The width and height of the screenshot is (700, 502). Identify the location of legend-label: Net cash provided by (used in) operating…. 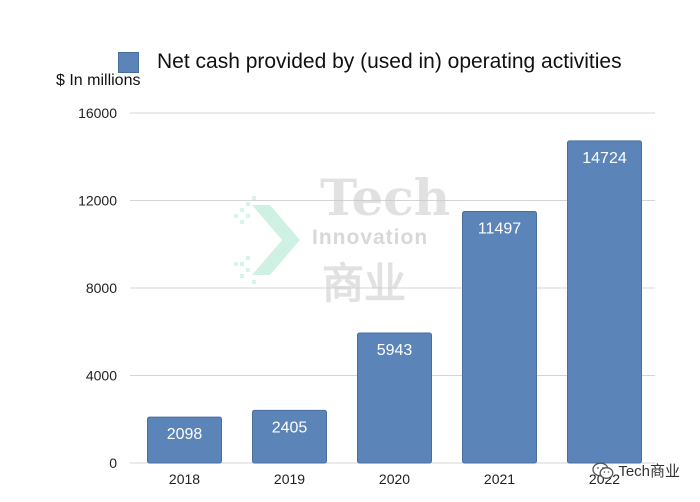
(389, 61).